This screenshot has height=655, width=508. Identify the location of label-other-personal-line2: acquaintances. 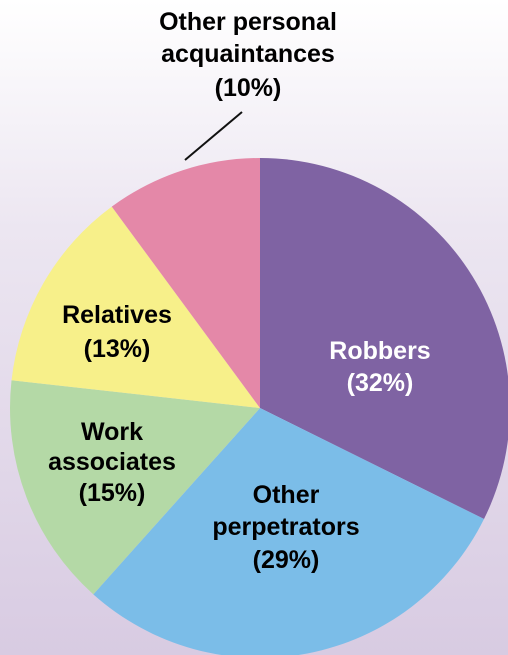
(248, 54).